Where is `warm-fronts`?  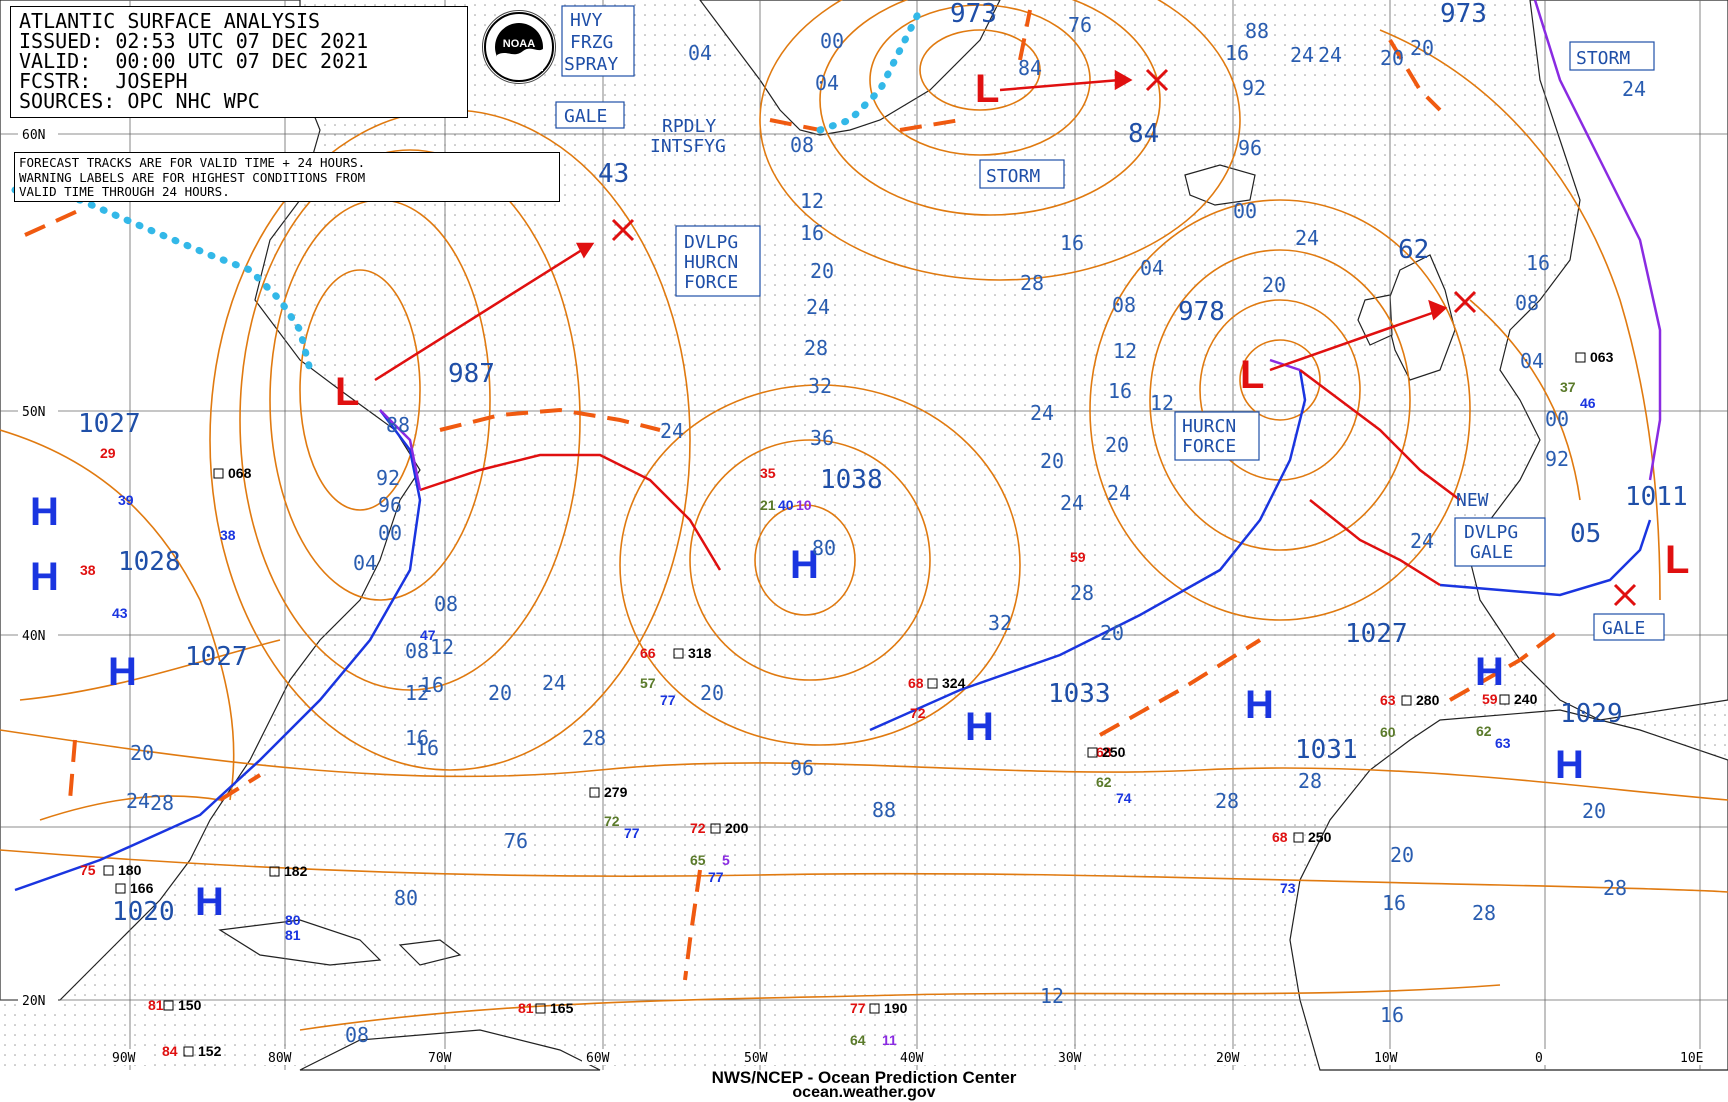 warm-fronts is located at coordinates (940, 478).